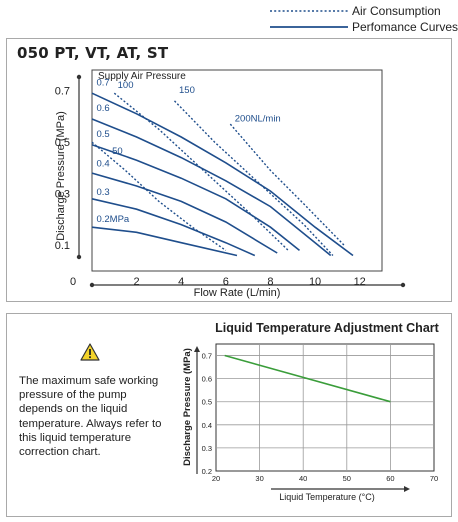  I want to click on x-axis-title: Flow Rate (L/min), so click(237, 293).